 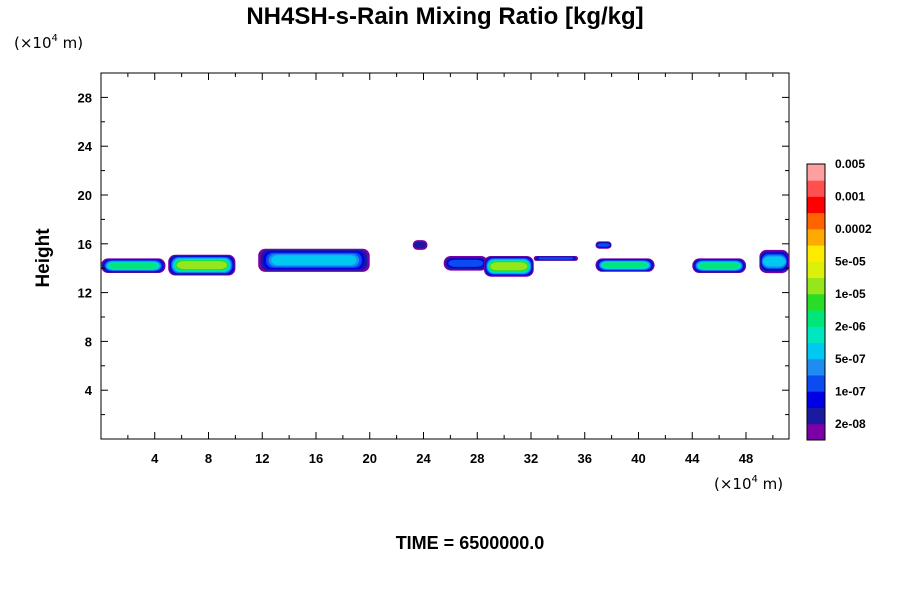 I want to click on colorbar-frame, so click(x=816, y=302).